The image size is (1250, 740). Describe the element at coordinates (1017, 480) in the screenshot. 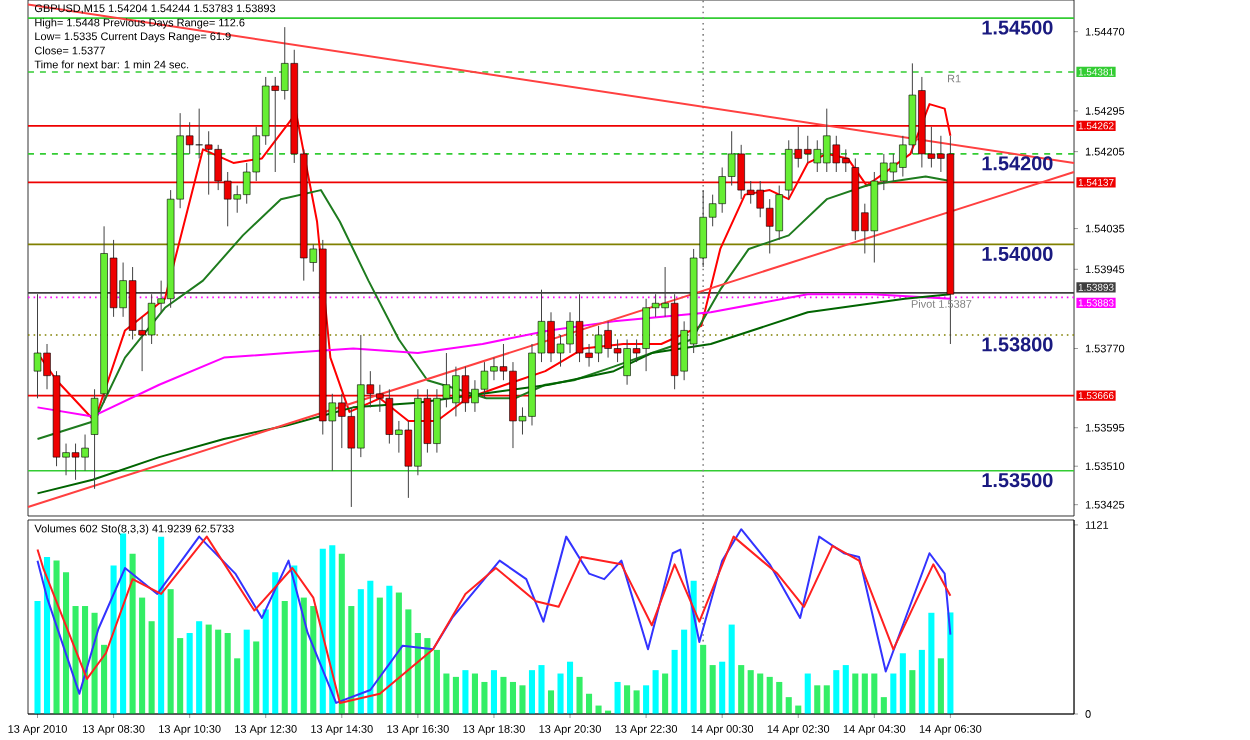

I see `annotation: 1.53500` at that location.